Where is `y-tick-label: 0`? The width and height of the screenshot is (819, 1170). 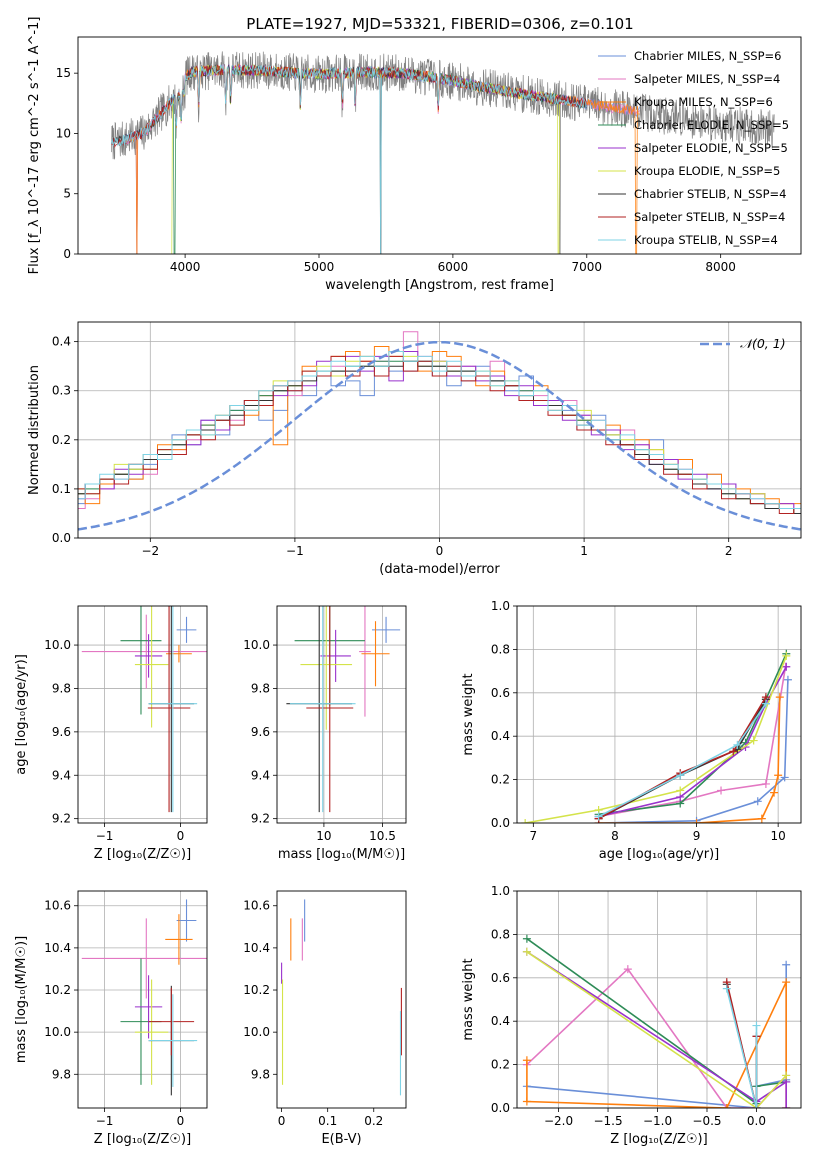
y-tick-label: 0 is located at coordinates (67, 254).